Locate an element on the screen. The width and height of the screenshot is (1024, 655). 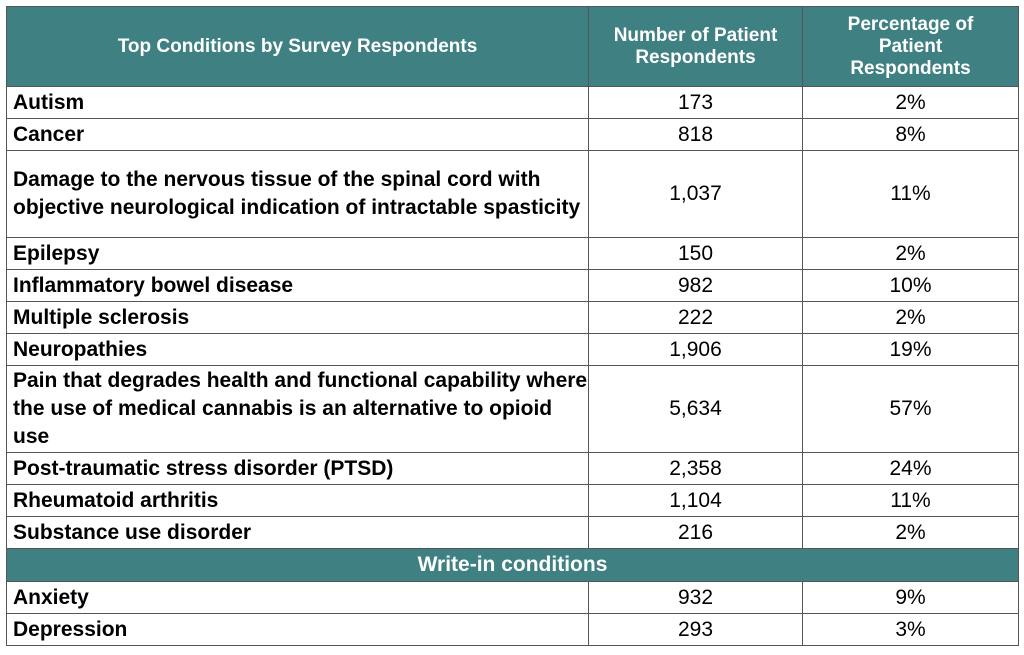
table-row: Anxiety 932 9% is located at coordinates (512, 597).